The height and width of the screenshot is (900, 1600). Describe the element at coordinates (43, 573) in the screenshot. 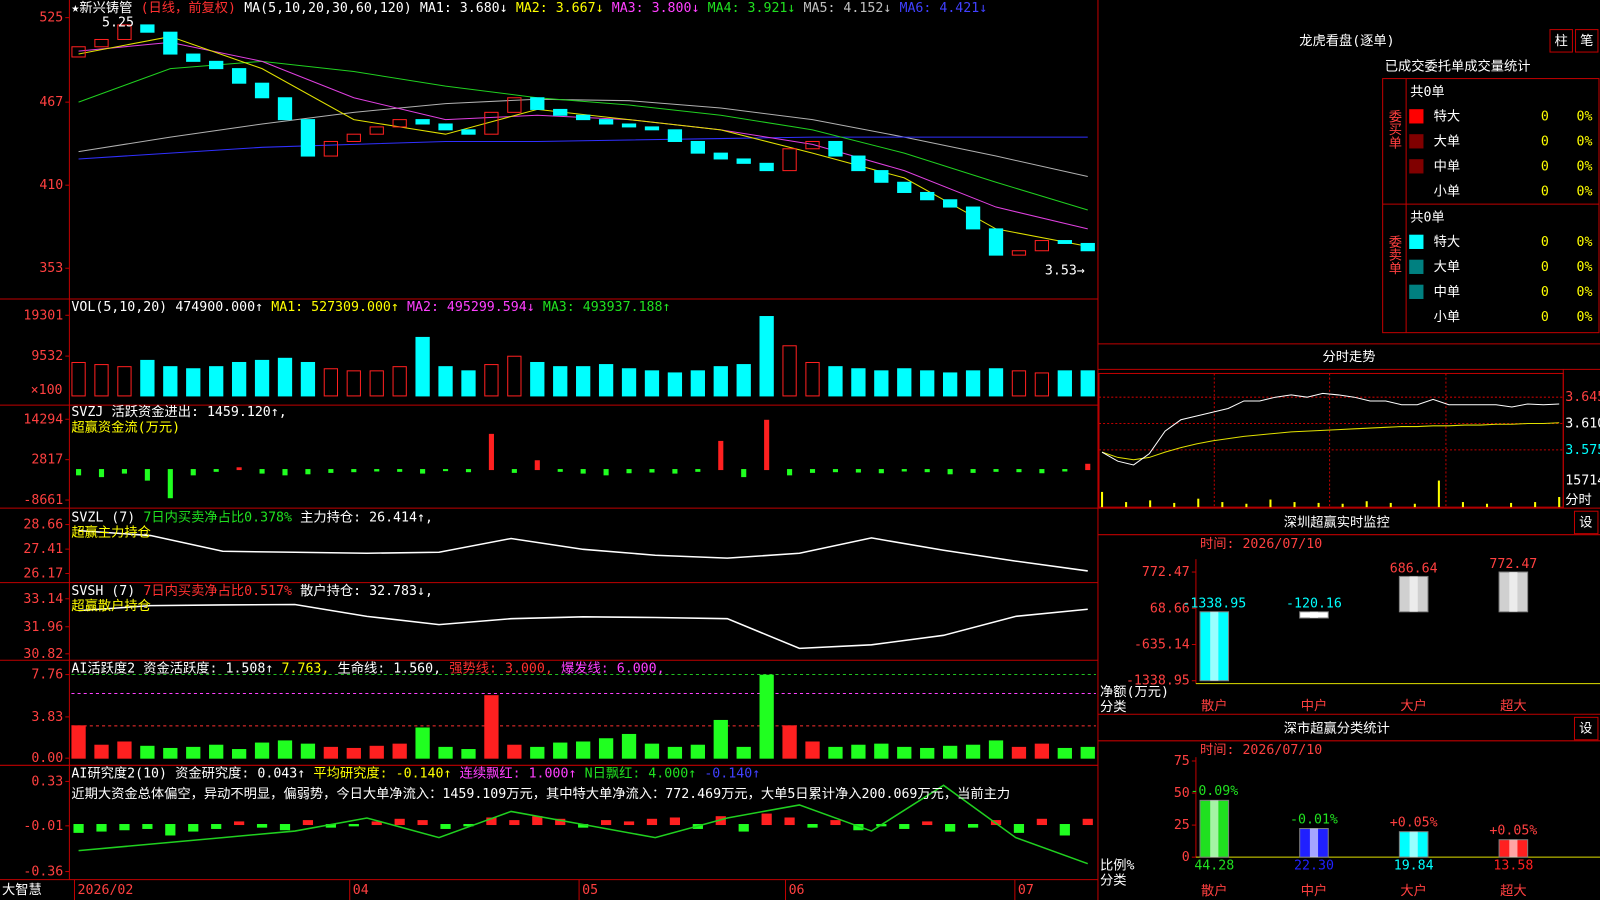

I see `y-tick-label: 26.17` at that location.